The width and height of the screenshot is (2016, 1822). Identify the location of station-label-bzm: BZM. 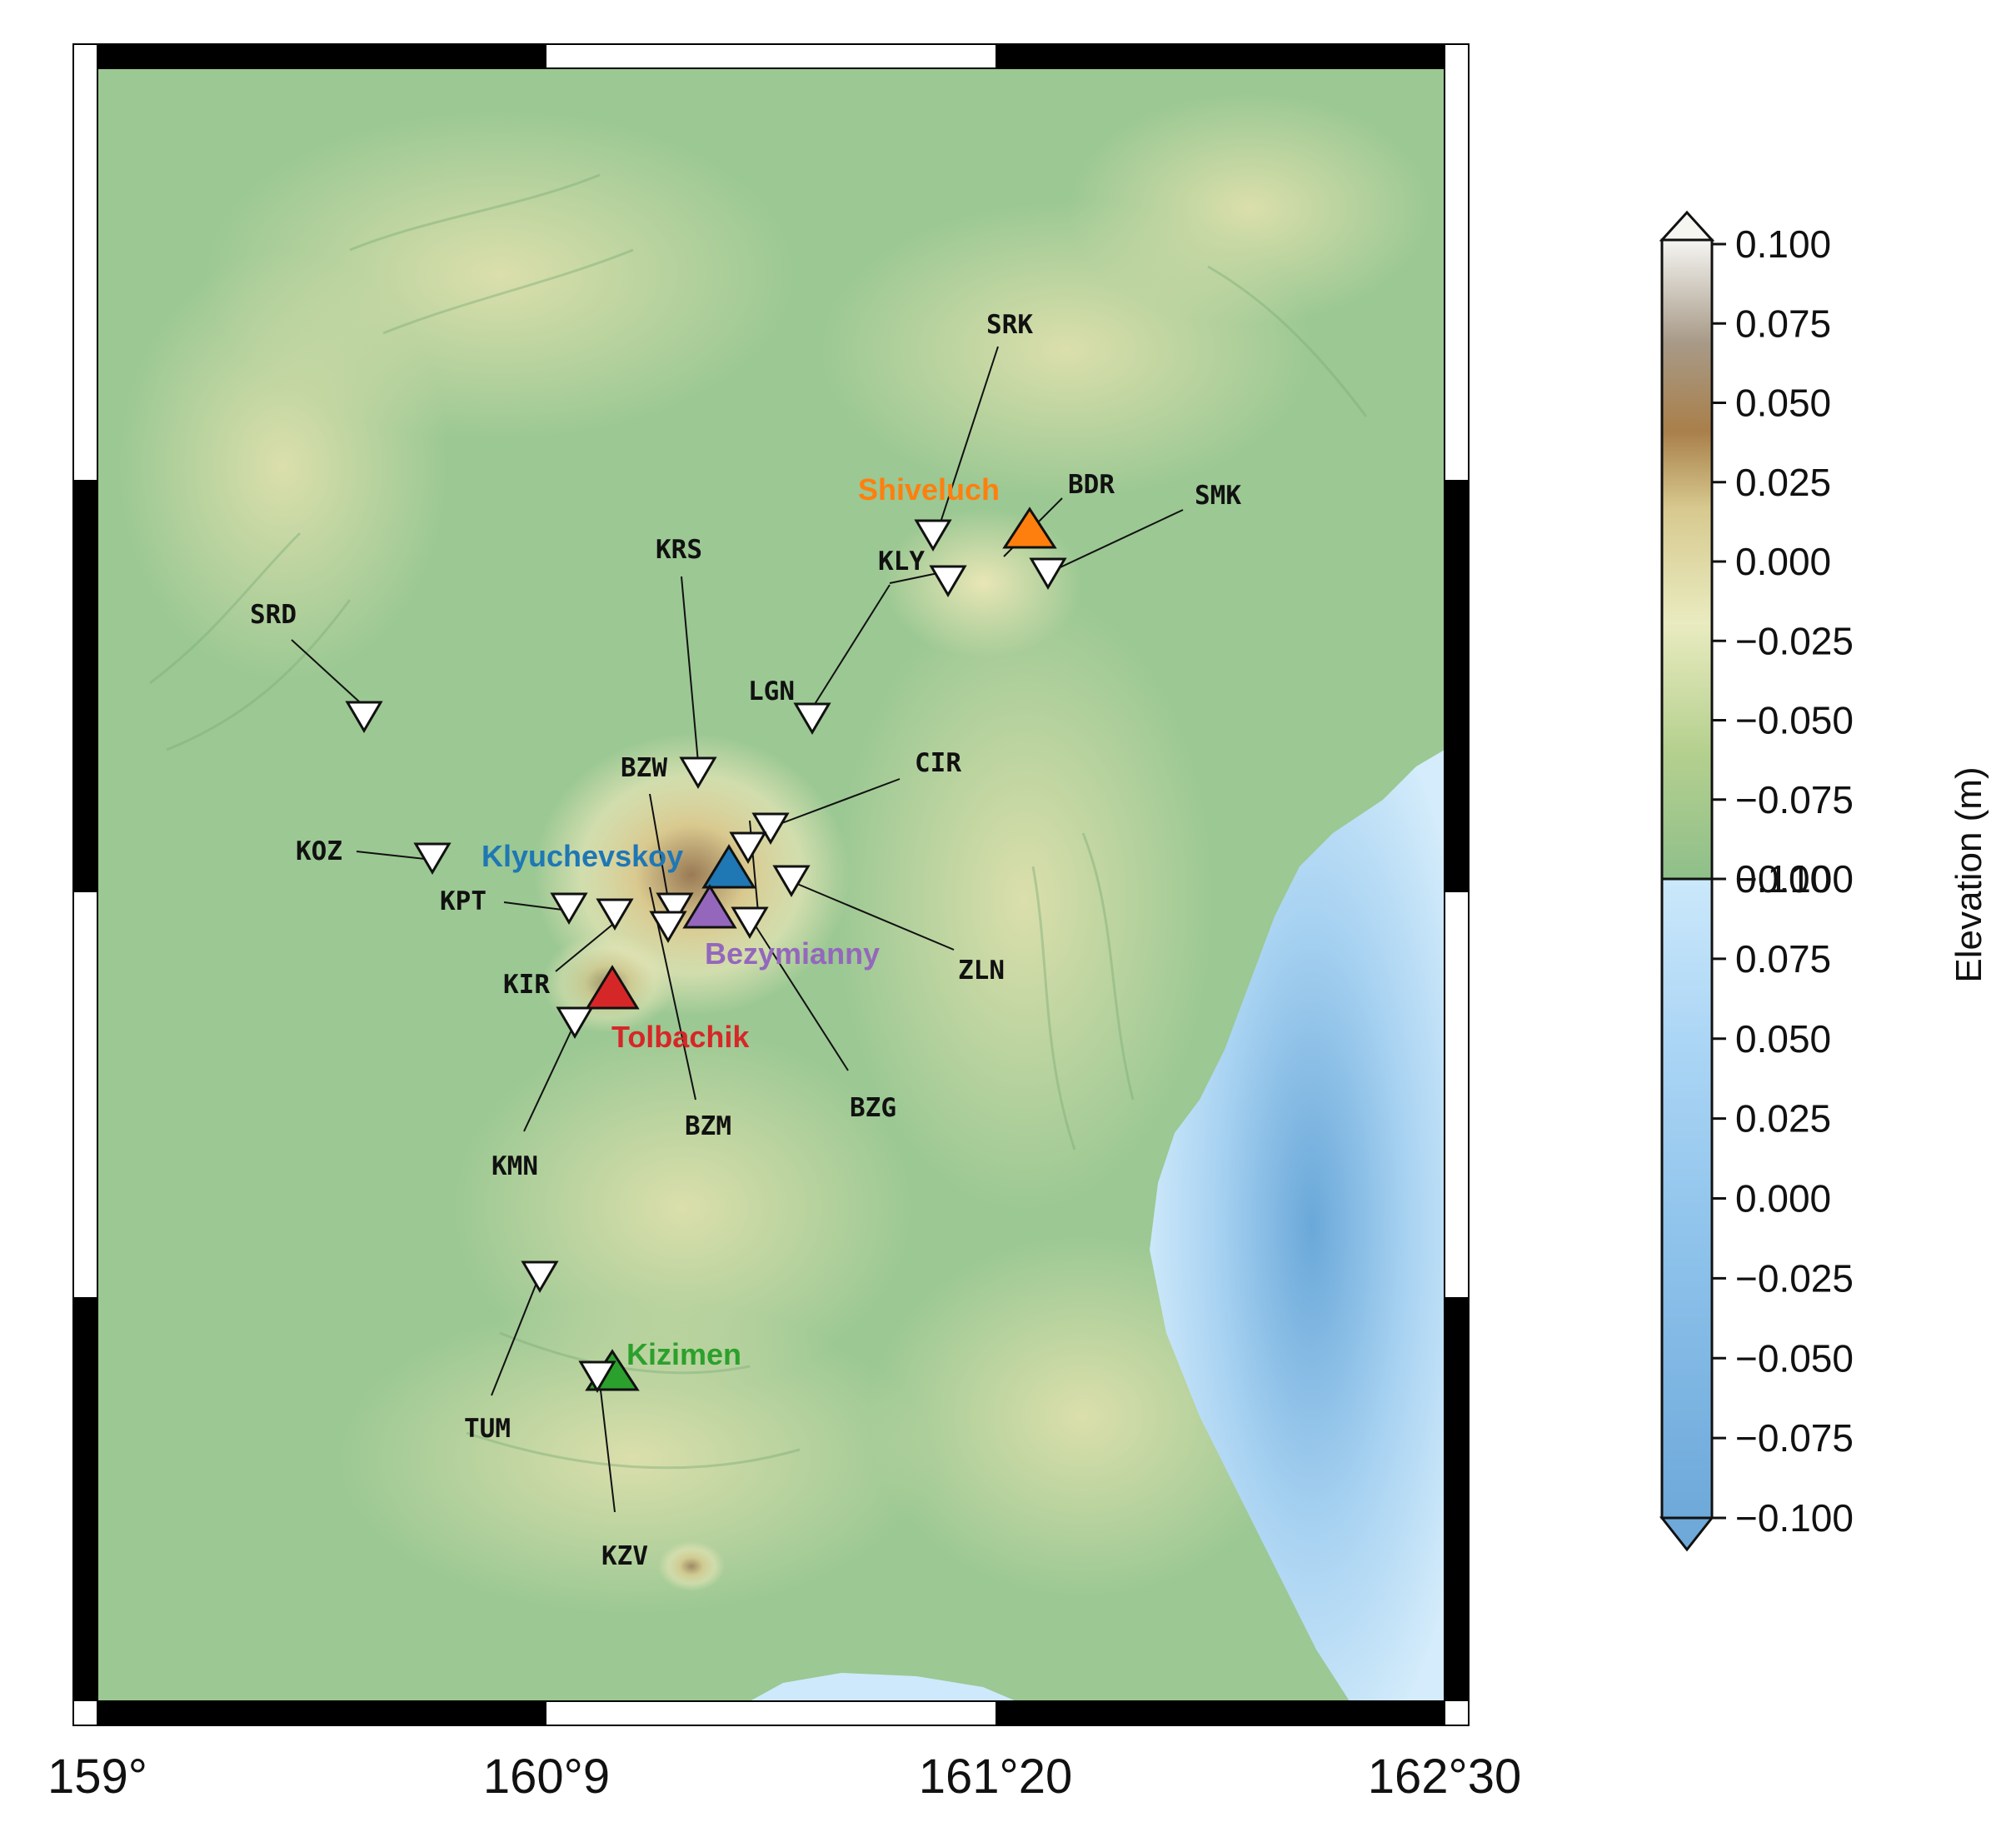
(708, 1126).